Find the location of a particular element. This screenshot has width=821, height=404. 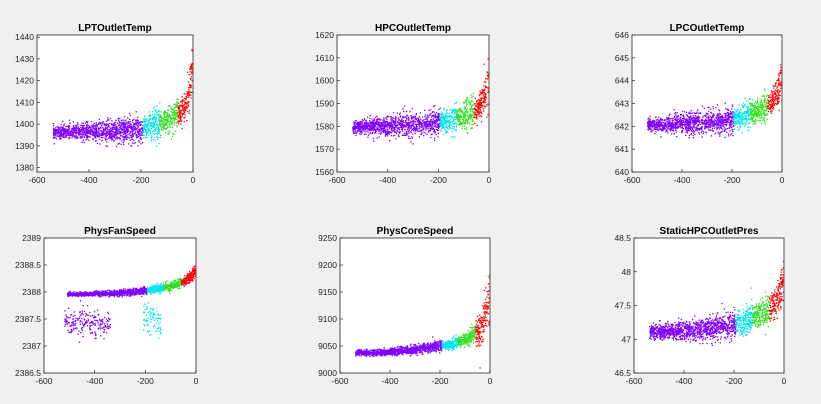

y-tick-label: 1570 is located at coordinates (324, 149).